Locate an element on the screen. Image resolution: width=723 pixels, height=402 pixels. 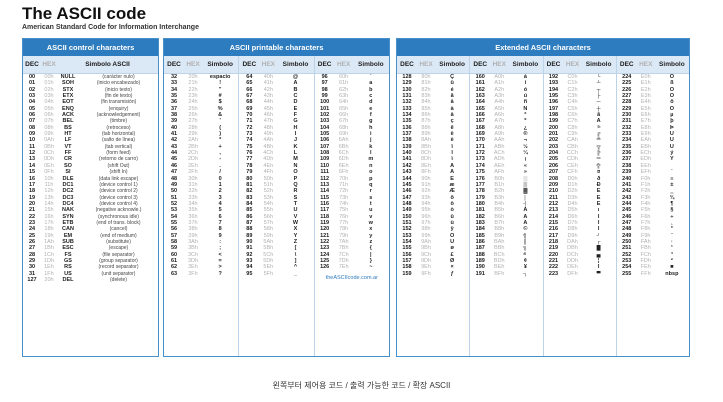
hex-value: B7h is located at coordinates (499, 222).